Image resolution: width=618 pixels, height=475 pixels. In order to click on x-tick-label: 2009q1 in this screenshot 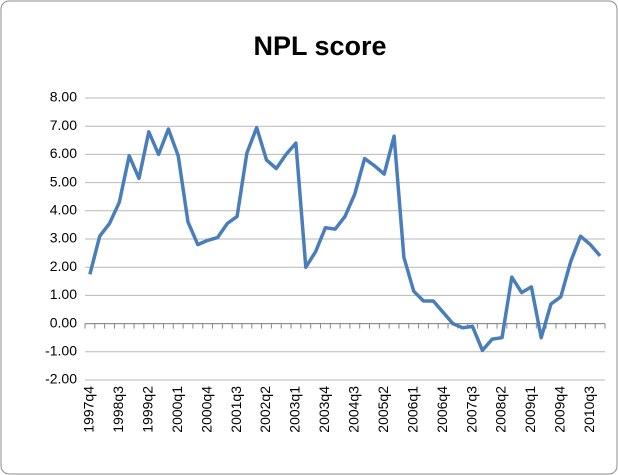, I will do `click(530, 409)`.